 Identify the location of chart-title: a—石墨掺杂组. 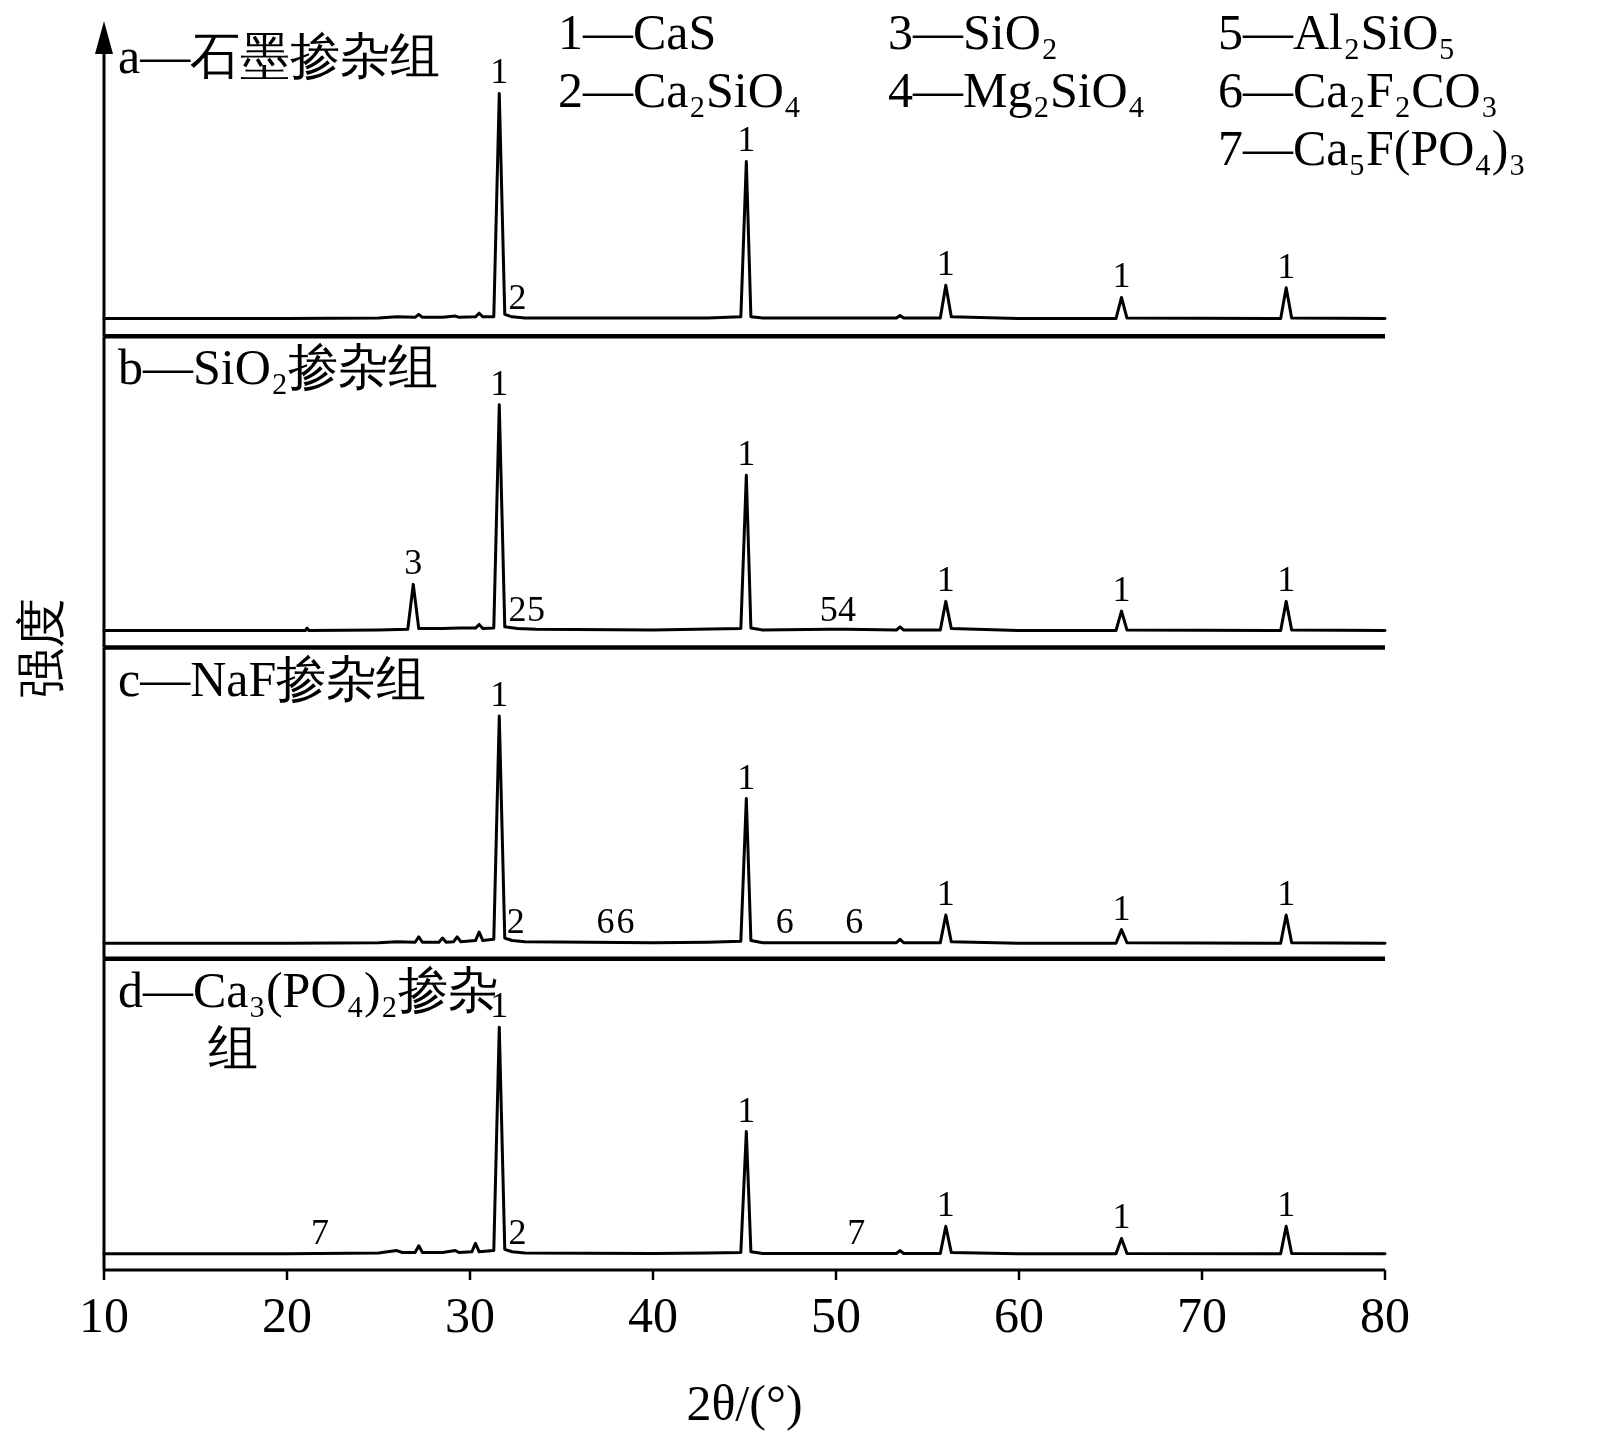
(279, 56).